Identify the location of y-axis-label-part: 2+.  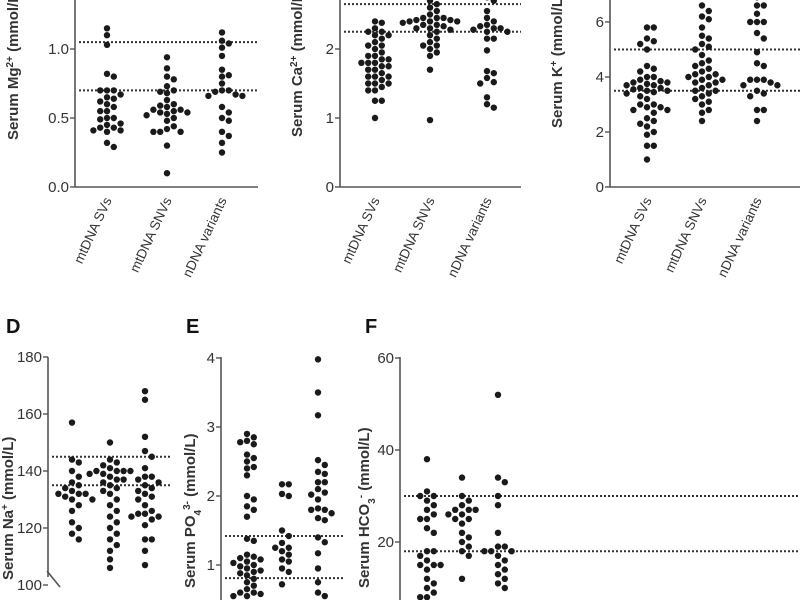
(294, 61).